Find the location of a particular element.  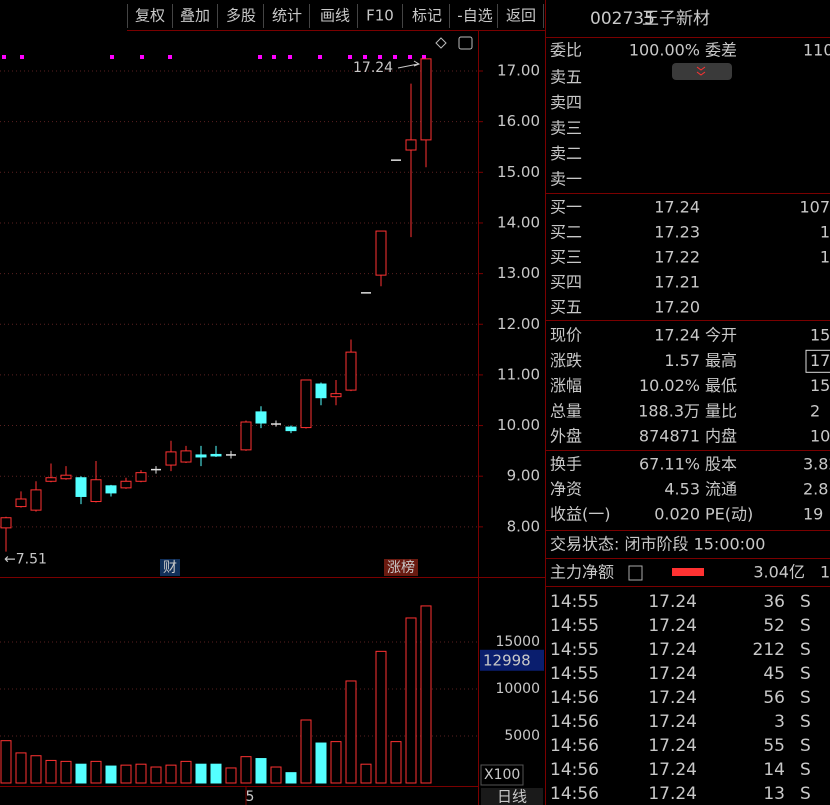

quote-label: 涨幅 is located at coordinates (566, 385).